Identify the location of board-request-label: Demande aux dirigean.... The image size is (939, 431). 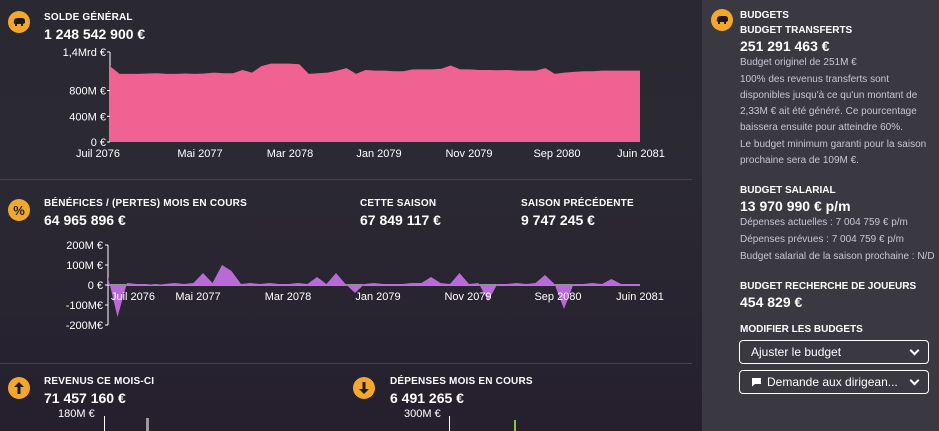
(832, 382).